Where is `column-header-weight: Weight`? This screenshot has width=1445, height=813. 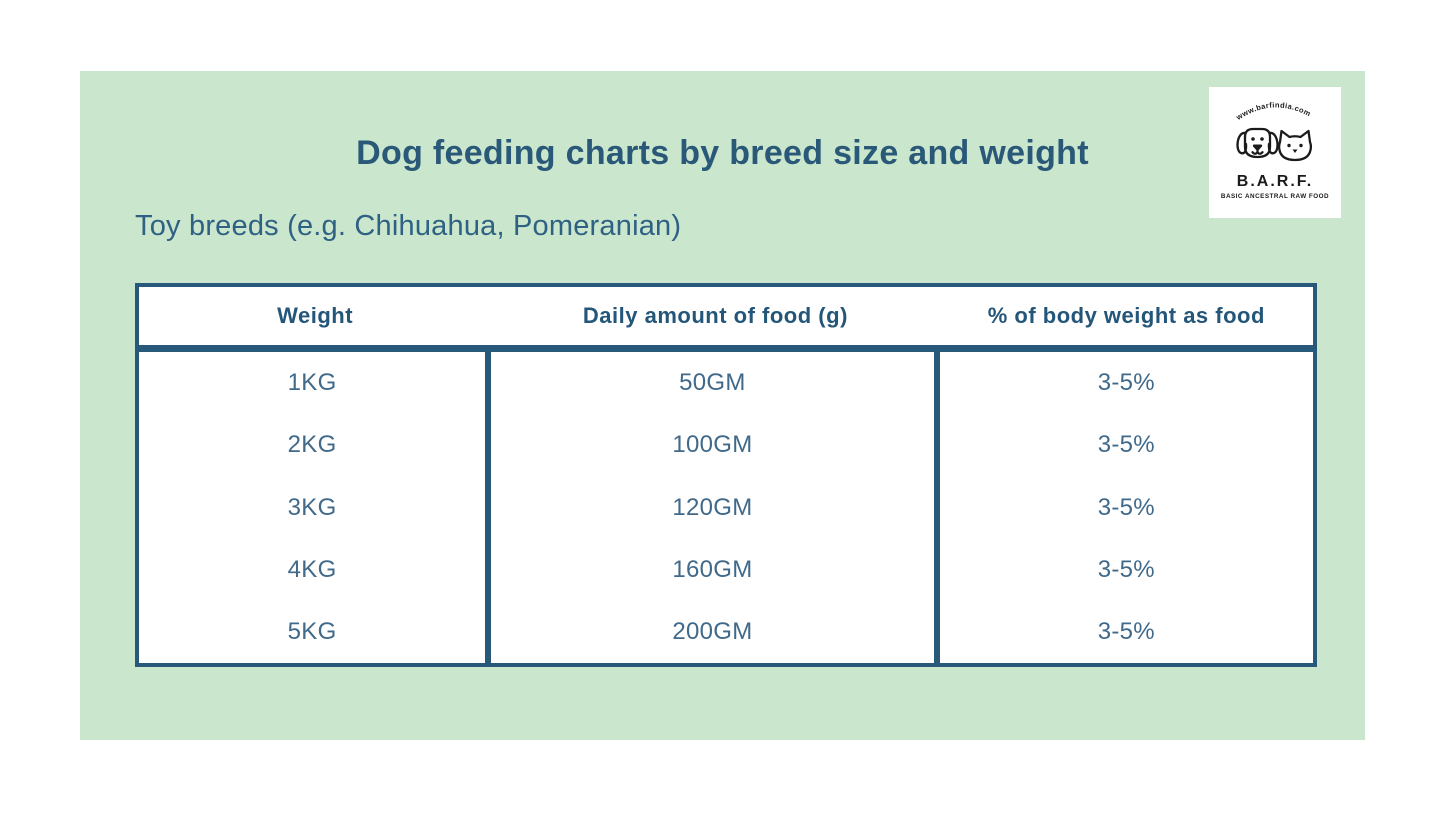 column-header-weight: Weight is located at coordinates (315, 315).